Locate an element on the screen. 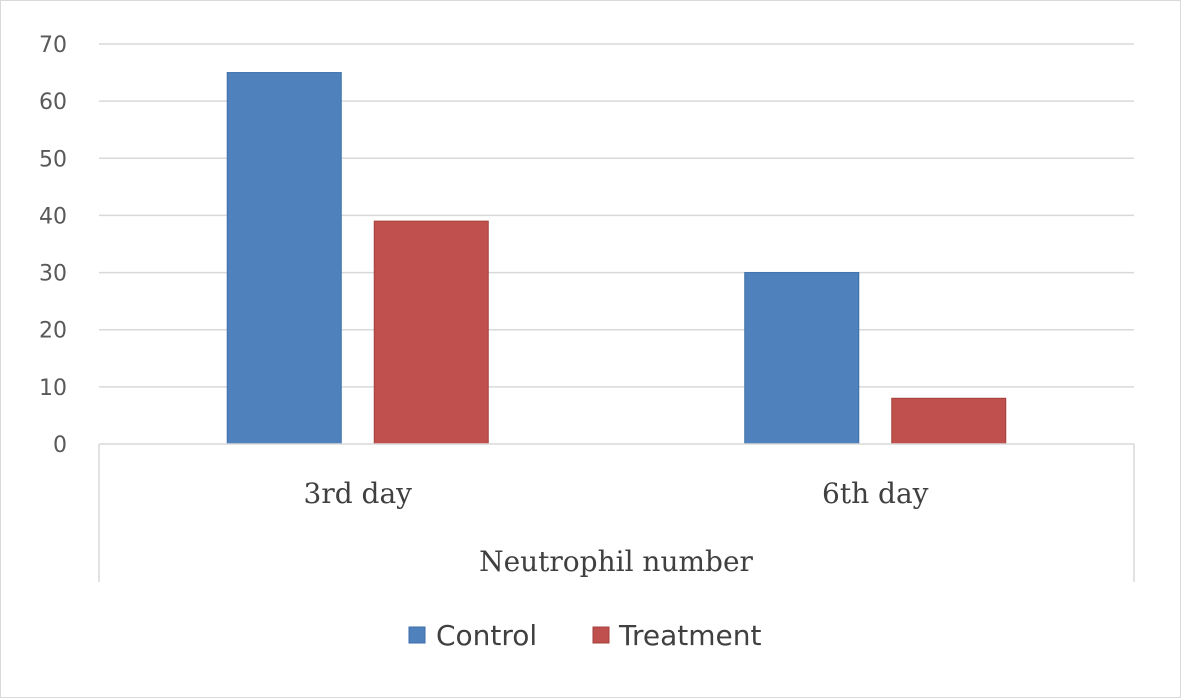 The image size is (1181, 698). y-tick-label: 30 is located at coordinates (53, 274).